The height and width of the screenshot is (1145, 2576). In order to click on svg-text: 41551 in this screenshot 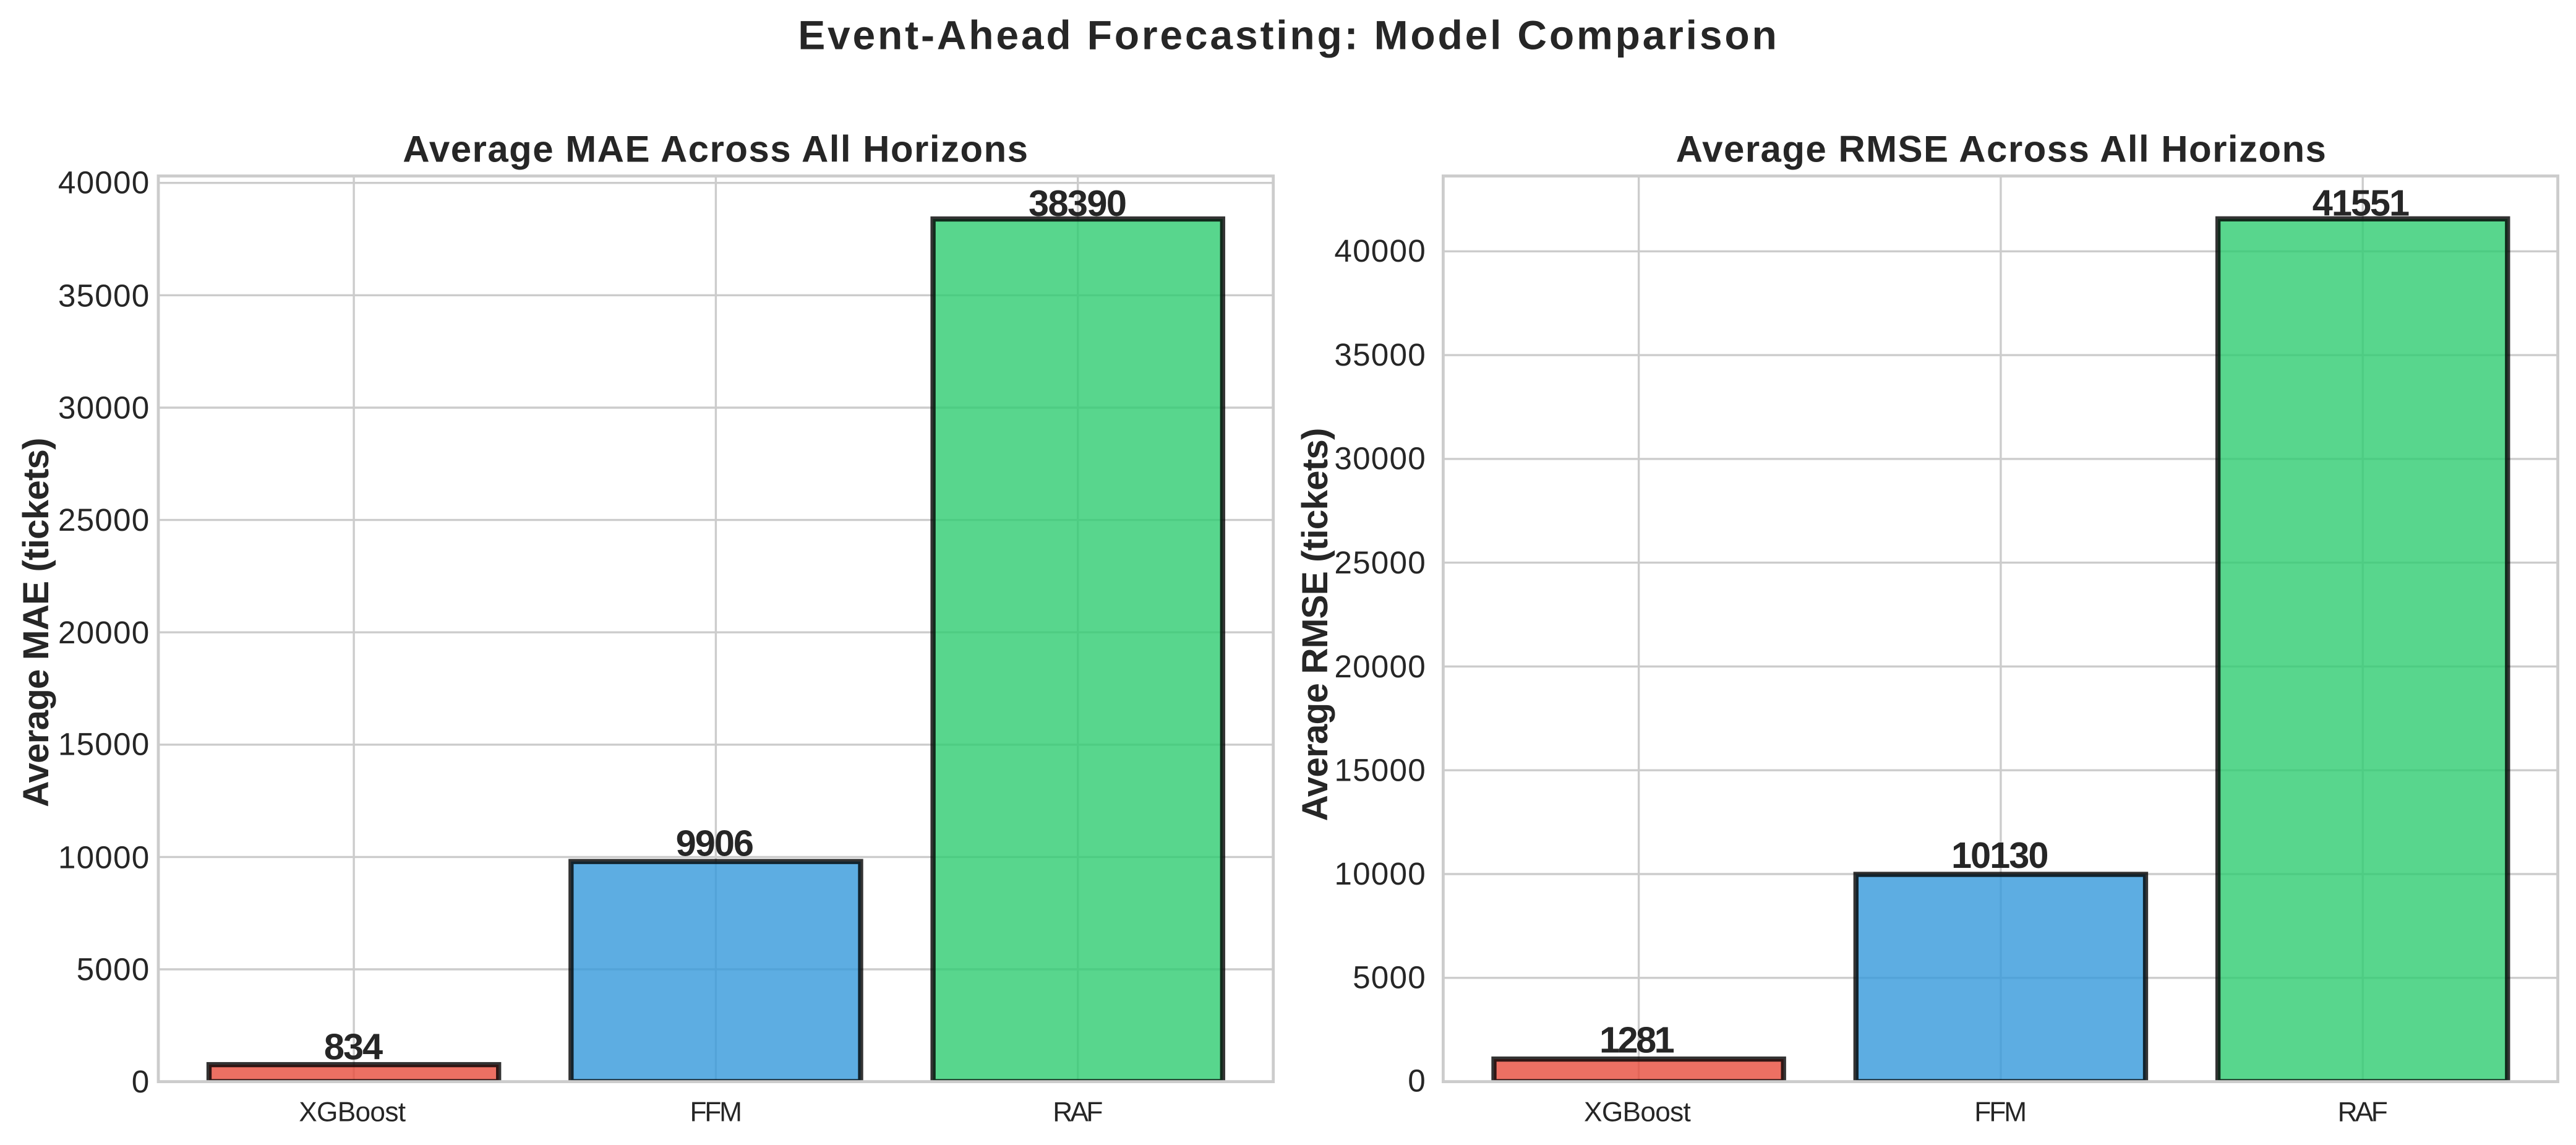, I will do `click(2361, 203)`.